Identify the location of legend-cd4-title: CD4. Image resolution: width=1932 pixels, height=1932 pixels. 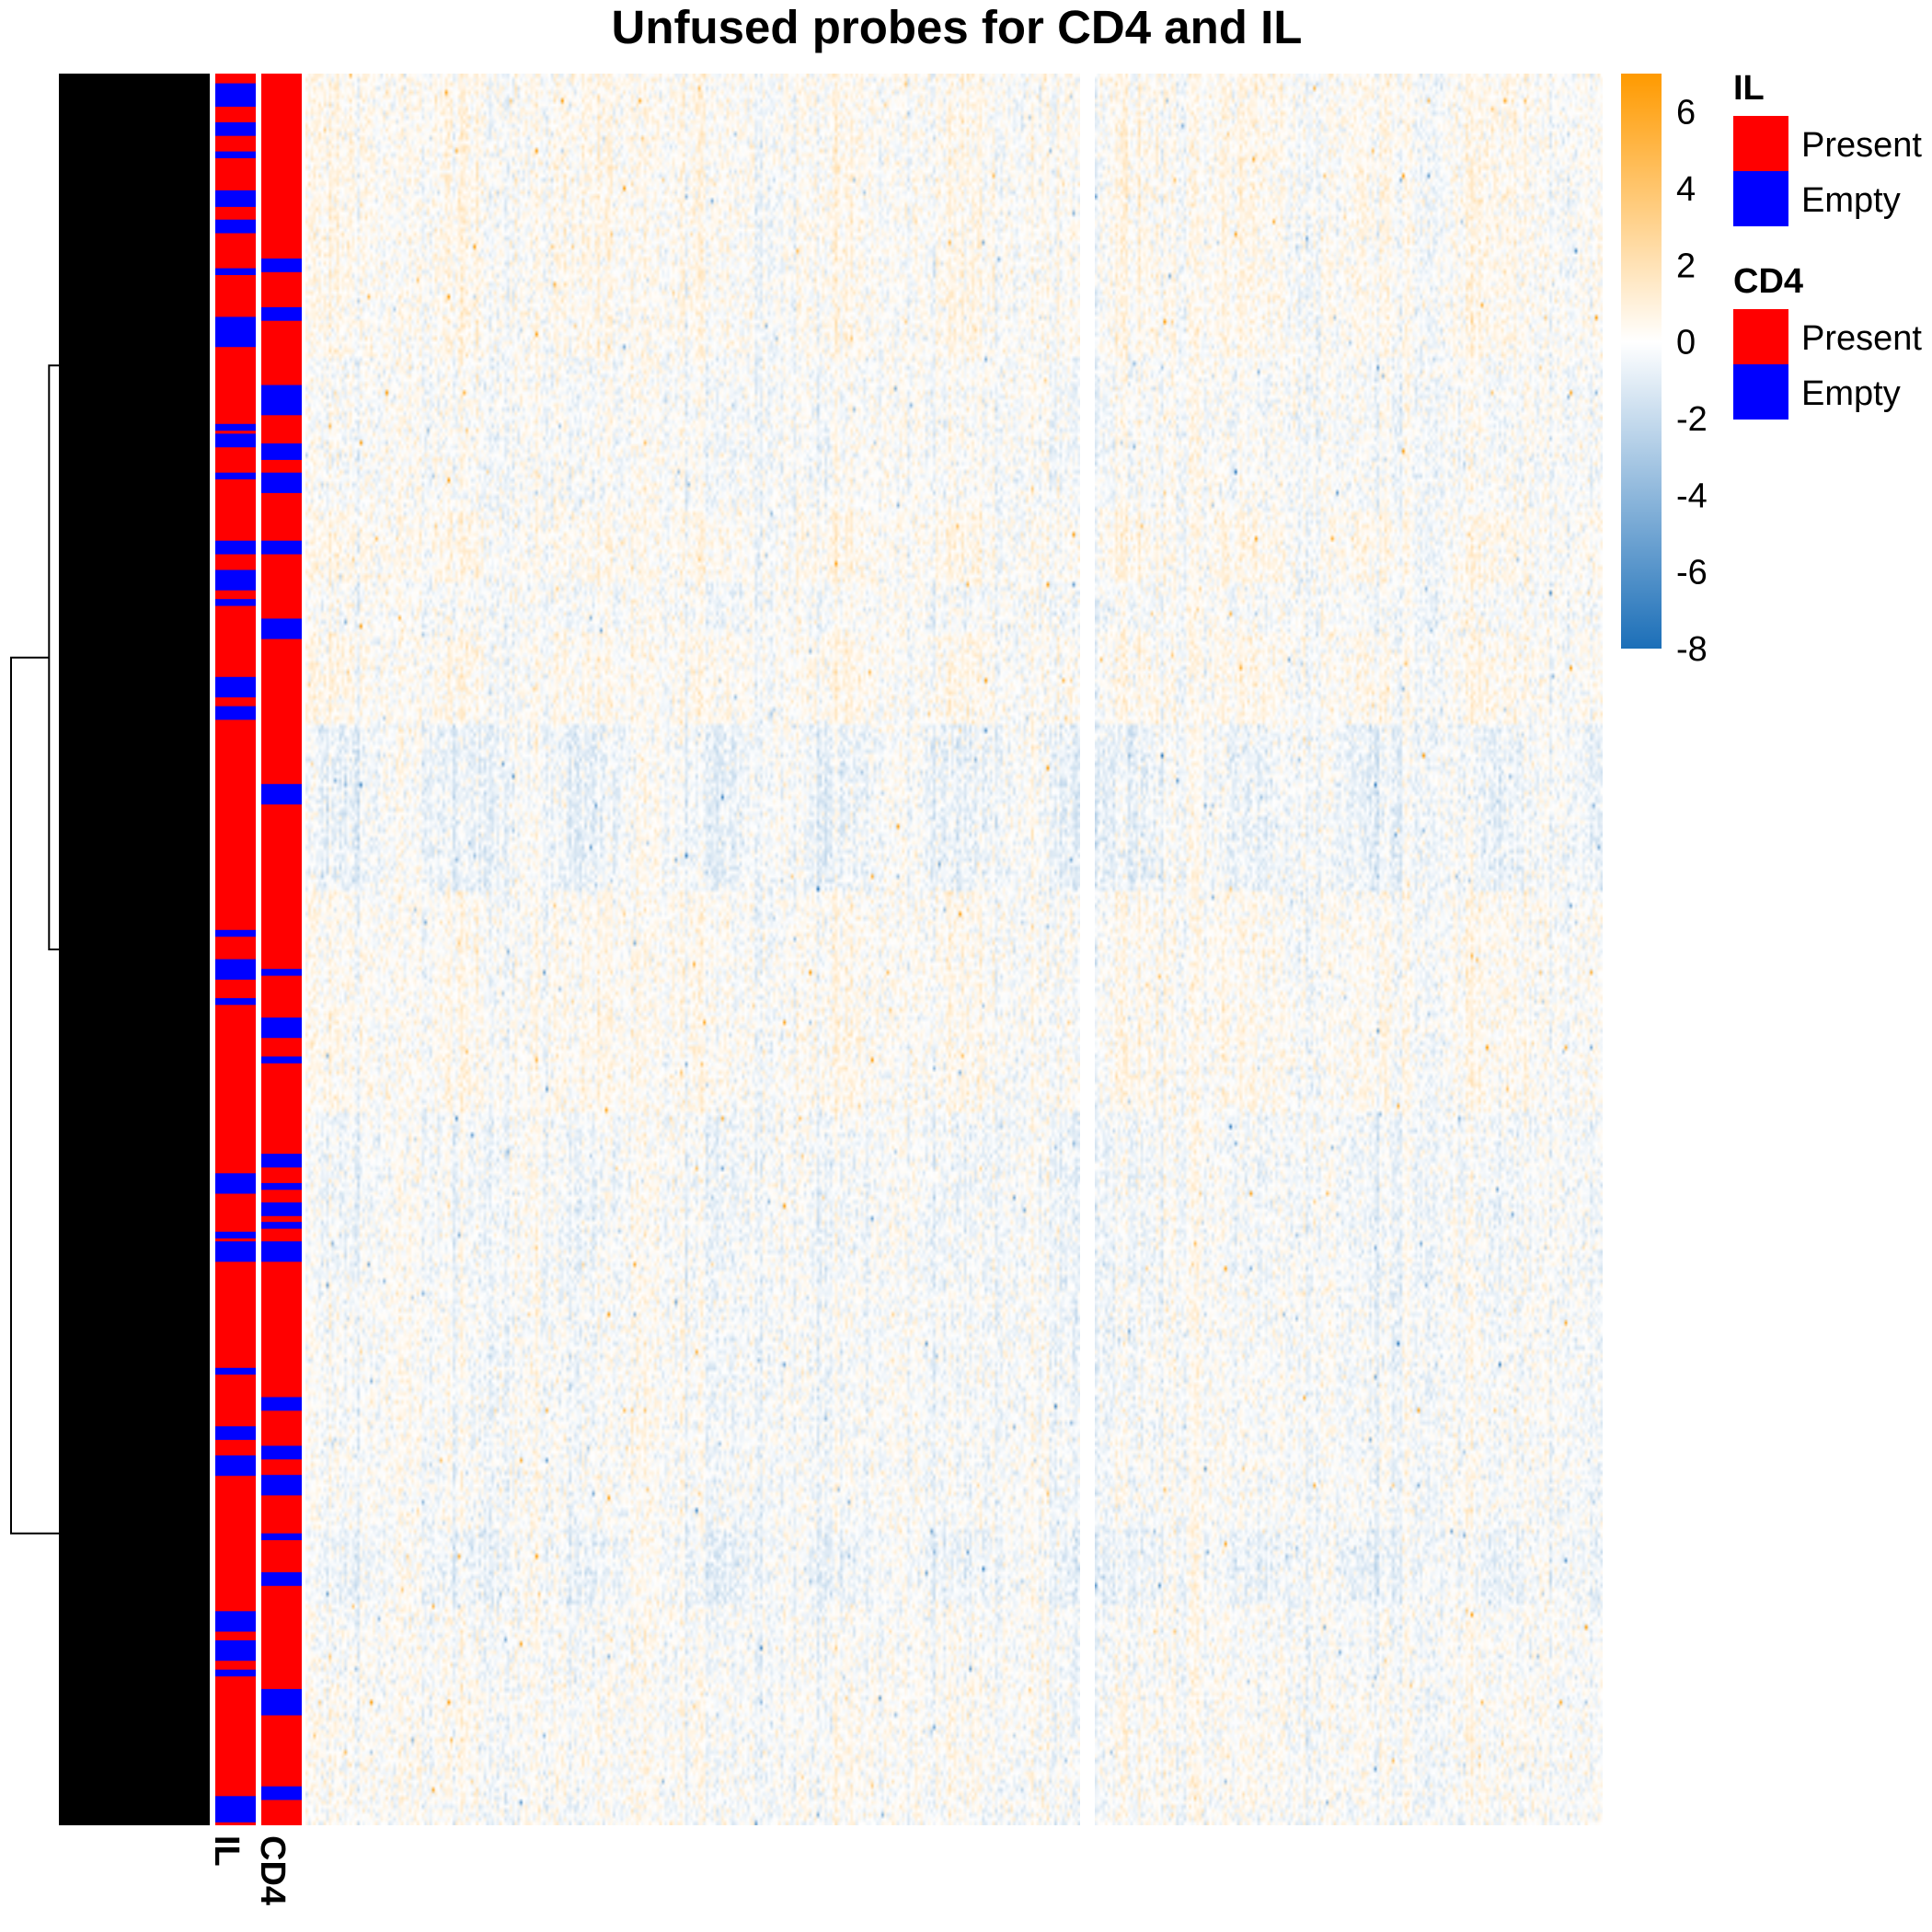
(1768, 281).